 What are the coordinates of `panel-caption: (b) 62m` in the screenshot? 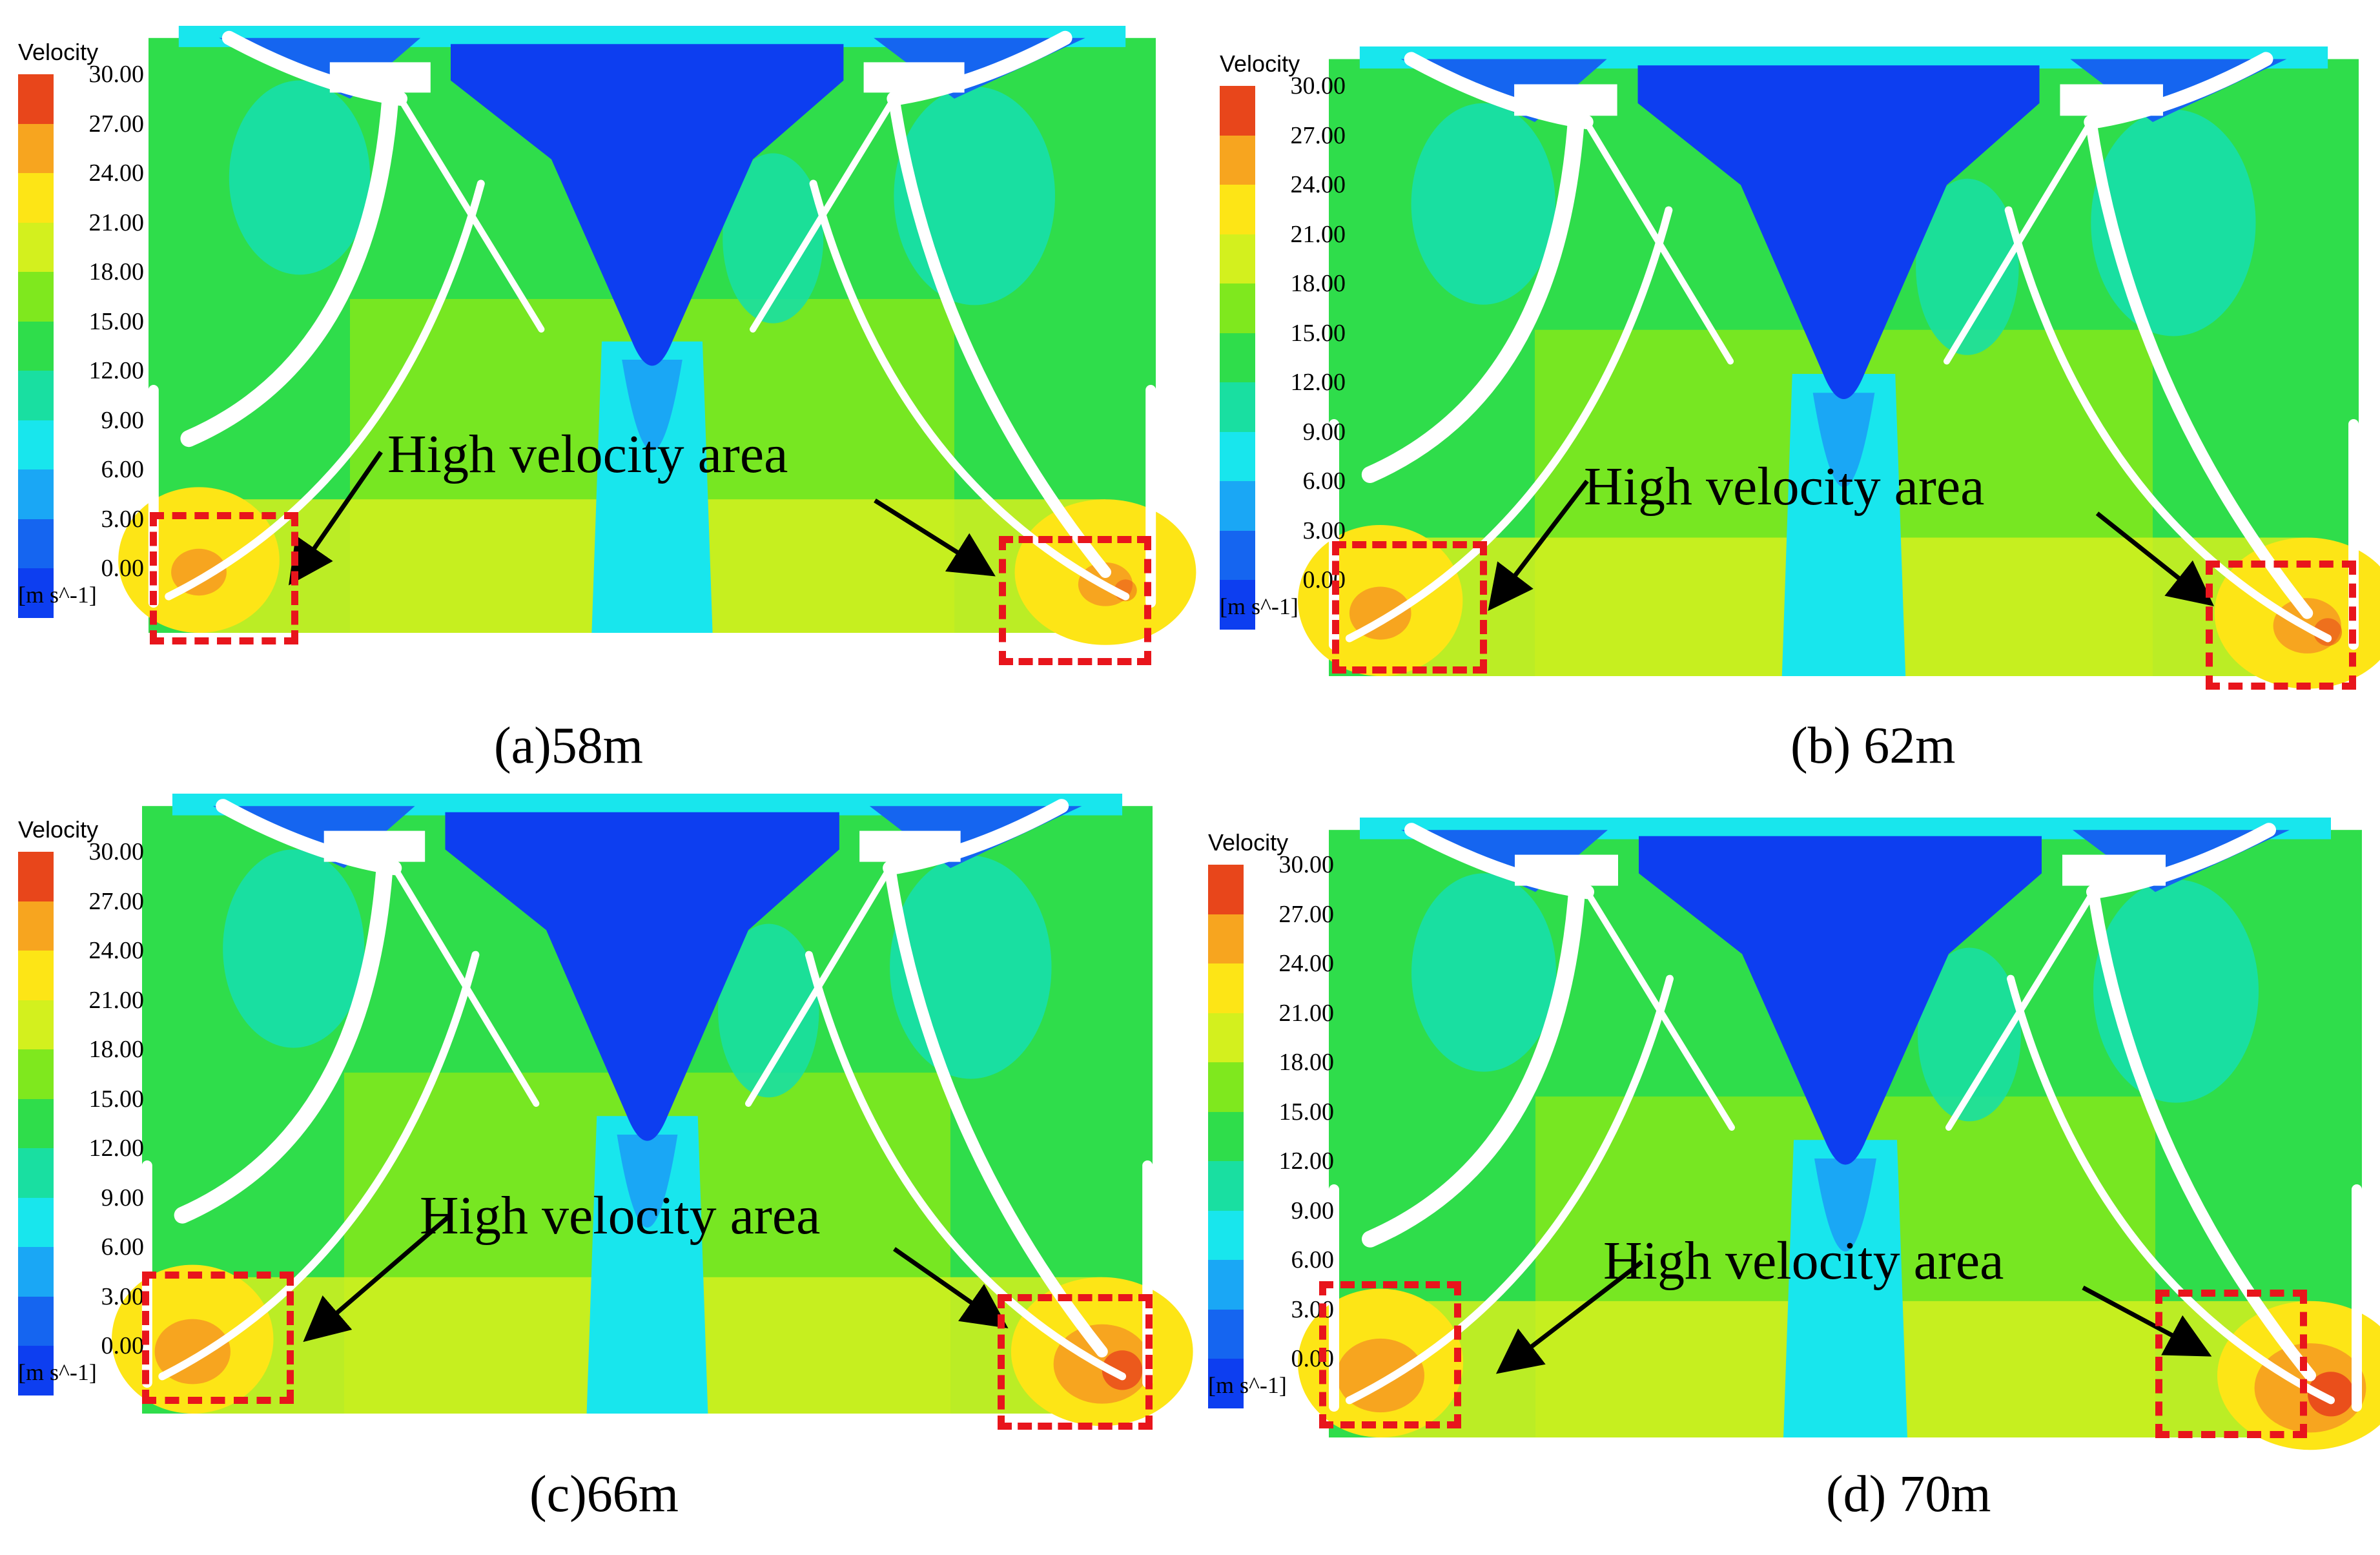 It's located at (1873, 746).